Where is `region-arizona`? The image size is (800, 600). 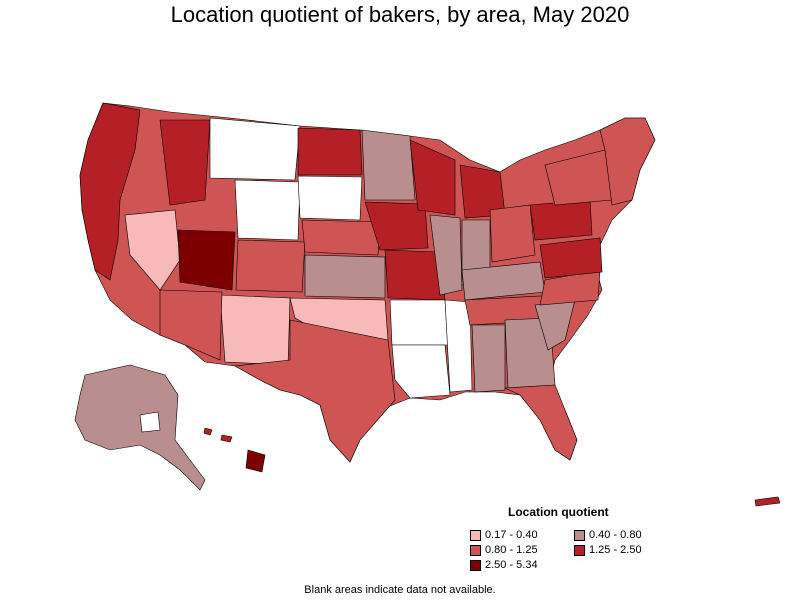 region-arizona is located at coordinates (191, 325).